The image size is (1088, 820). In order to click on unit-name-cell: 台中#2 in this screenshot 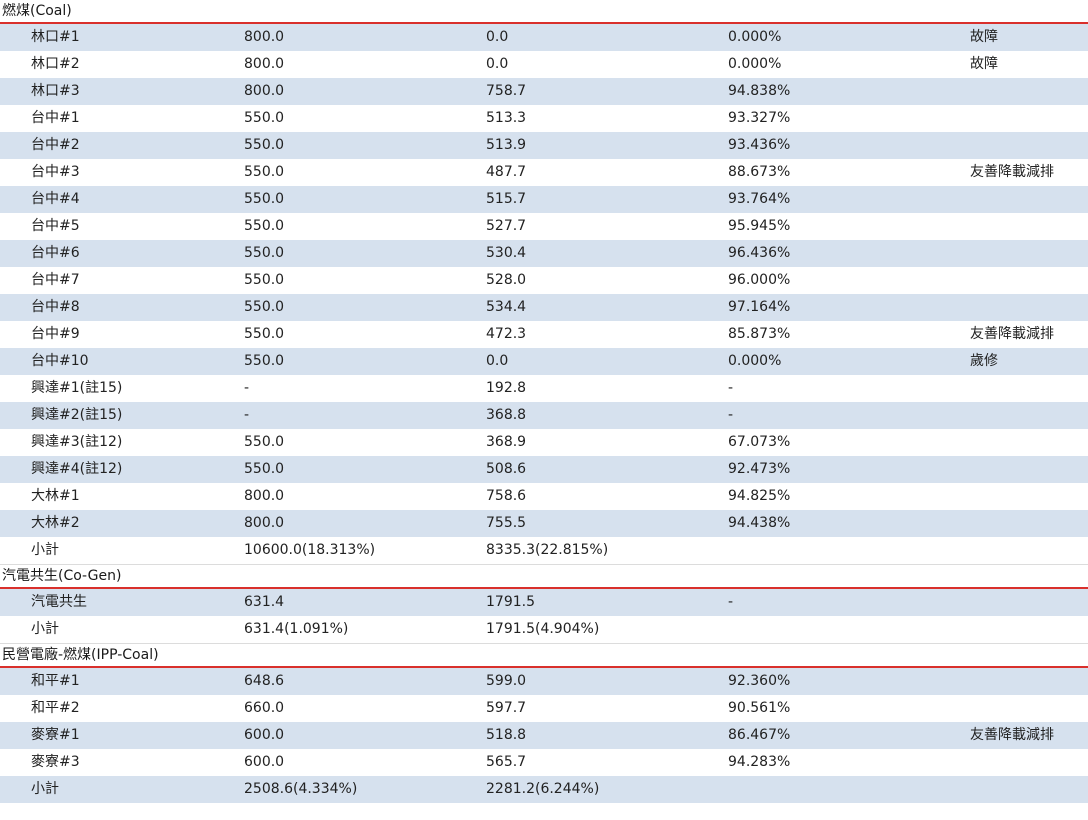, I will do `click(55, 145)`.